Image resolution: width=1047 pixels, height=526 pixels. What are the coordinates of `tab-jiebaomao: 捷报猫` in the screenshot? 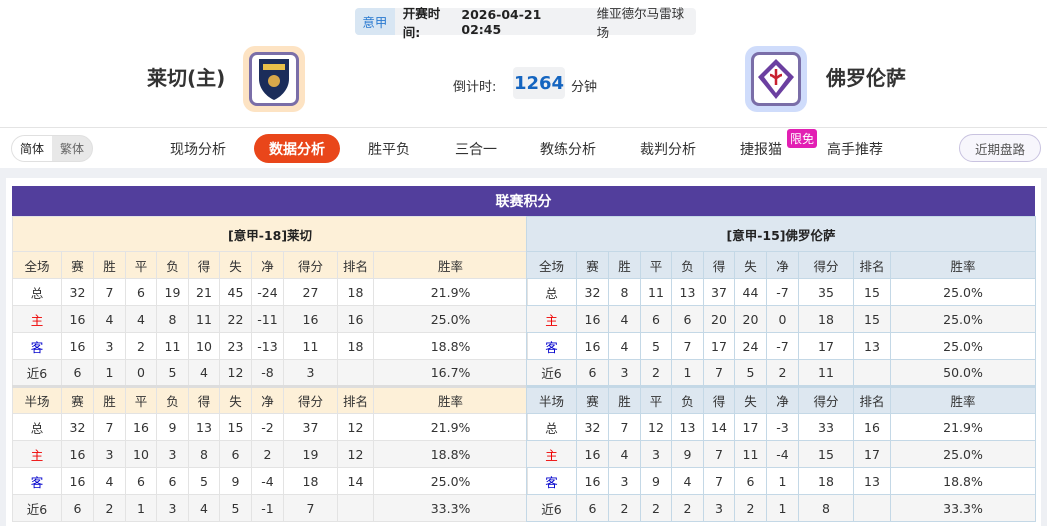 It's located at (761, 149).